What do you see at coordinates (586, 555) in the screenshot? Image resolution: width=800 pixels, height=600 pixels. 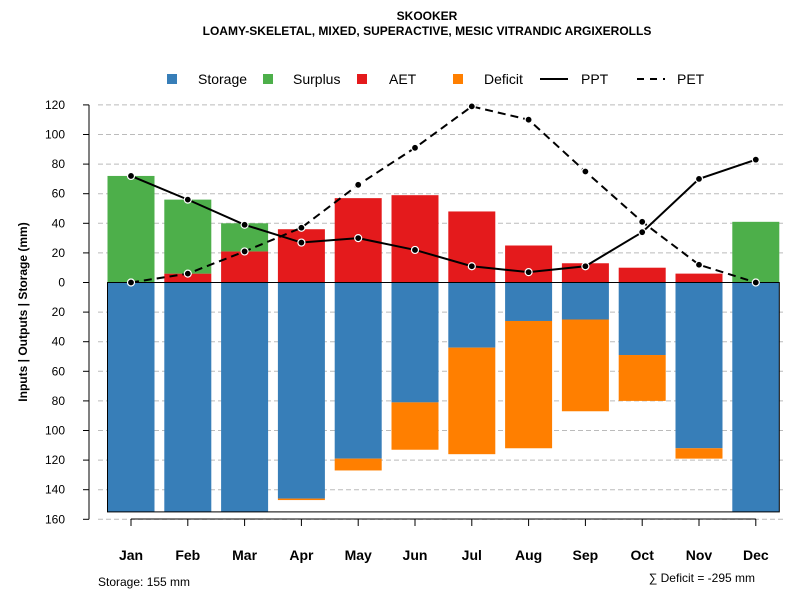 I see `x-tick-label: Sep` at bounding box center [586, 555].